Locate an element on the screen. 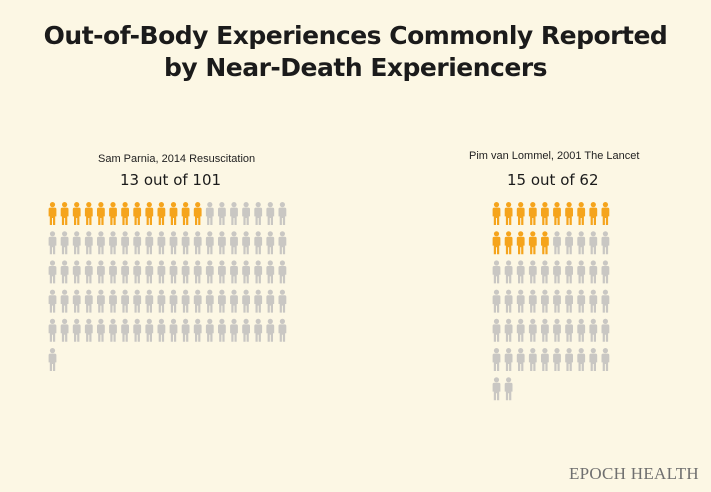  panel-1-count: 13 out of 101 is located at coordinates (171, 180).